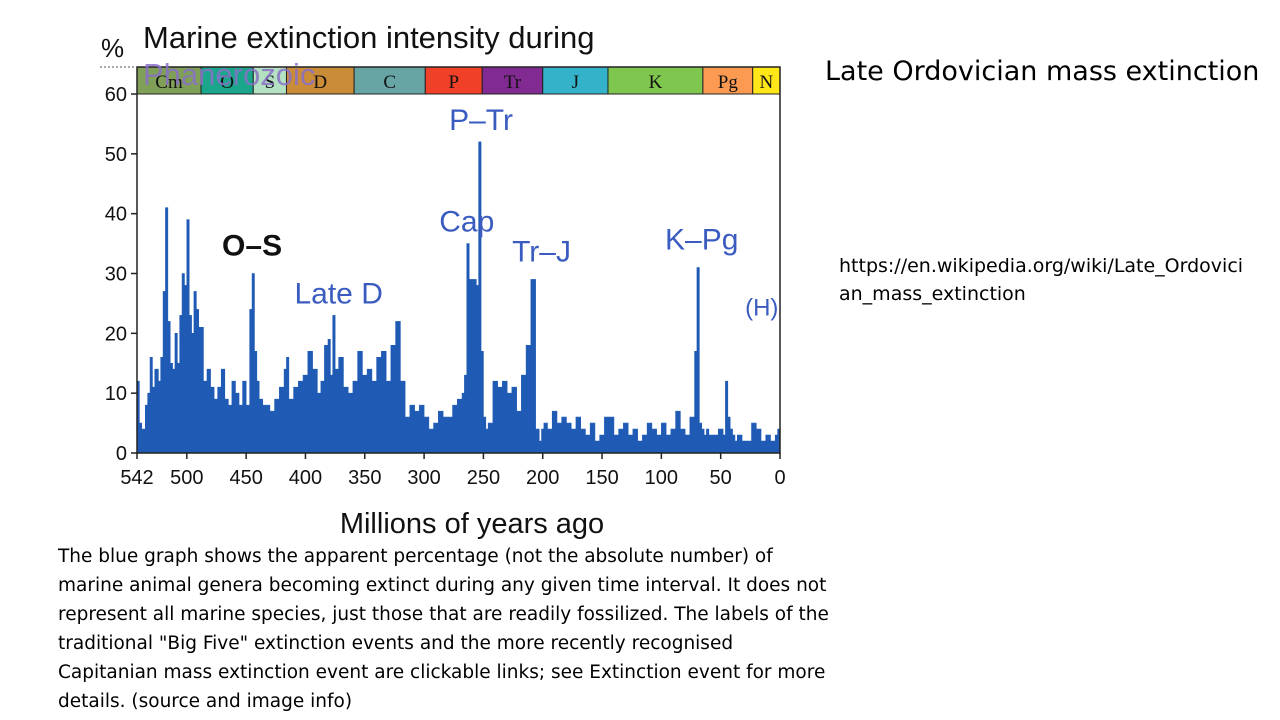  I want to click on period-label: O, so click(227, 82).